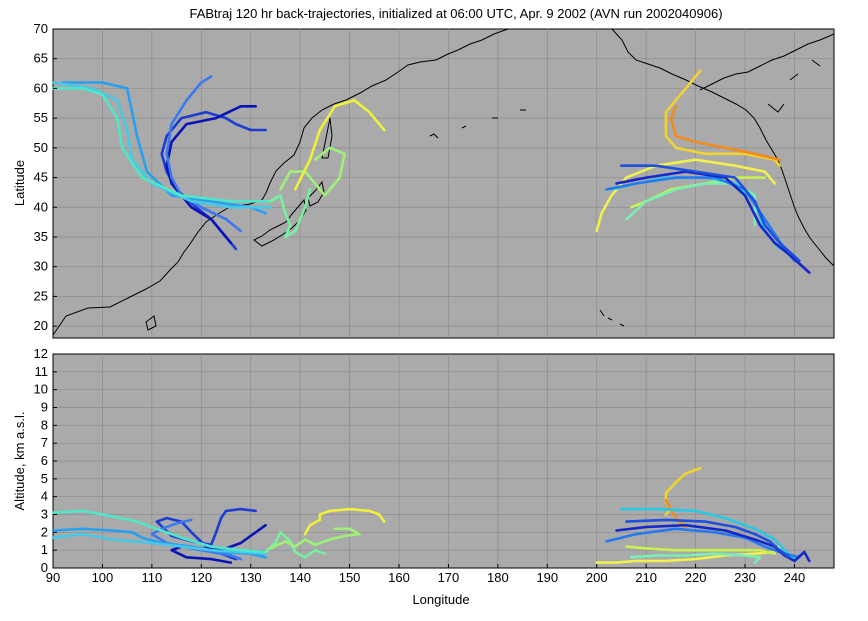 The image size is (868, 621). What do you see at coordinates (53, 577) in the screenshot?
I see `x-tick-label: 90` at bounding box center [53, 577].